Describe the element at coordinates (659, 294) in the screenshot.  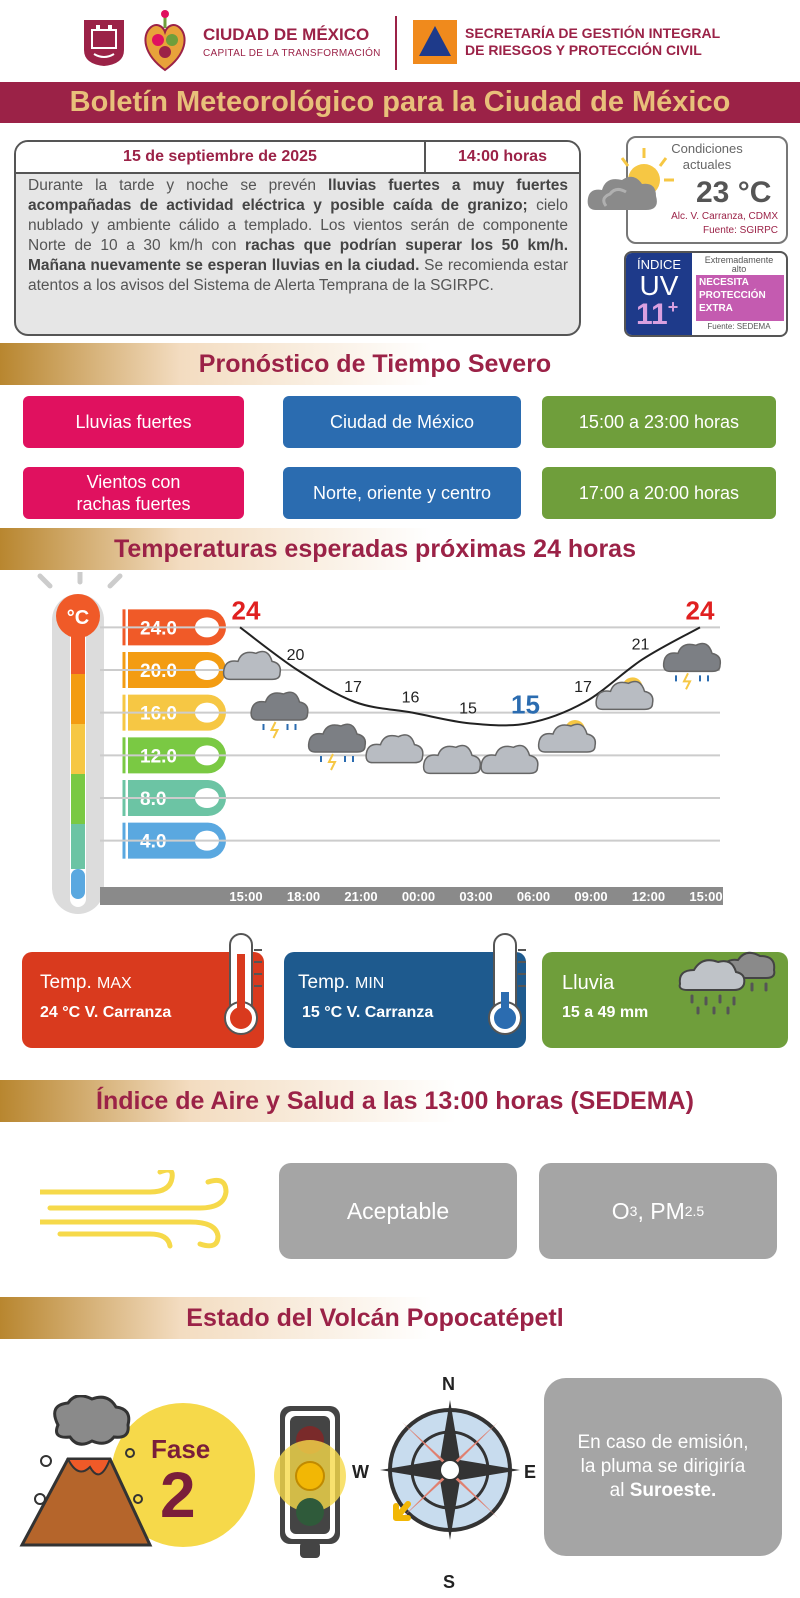
I see `uv-left-block` at that location.